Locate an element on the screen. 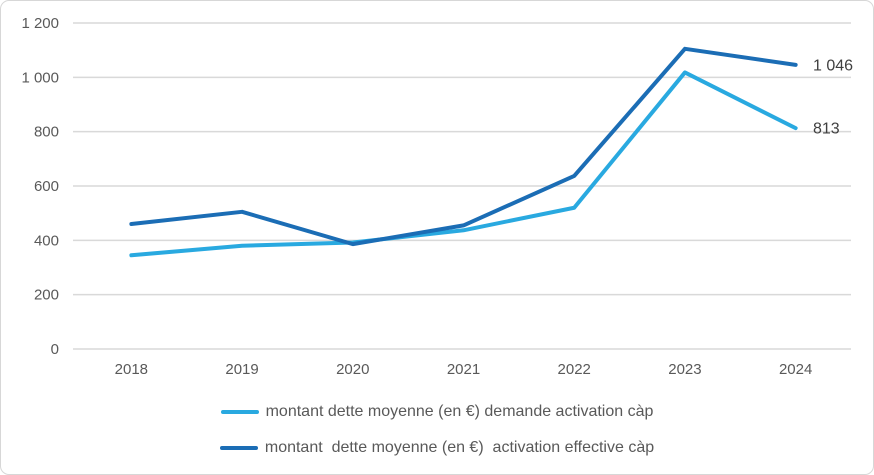  y-tick-label: 200 is located at coordinates (46, 295).